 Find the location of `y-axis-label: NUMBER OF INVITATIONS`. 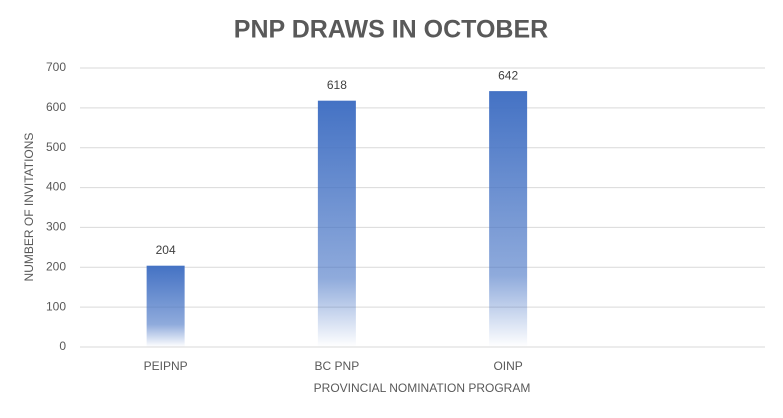

y-axis-label: NUMBER OF INVITATIONS is located at coordinates (29, 207).